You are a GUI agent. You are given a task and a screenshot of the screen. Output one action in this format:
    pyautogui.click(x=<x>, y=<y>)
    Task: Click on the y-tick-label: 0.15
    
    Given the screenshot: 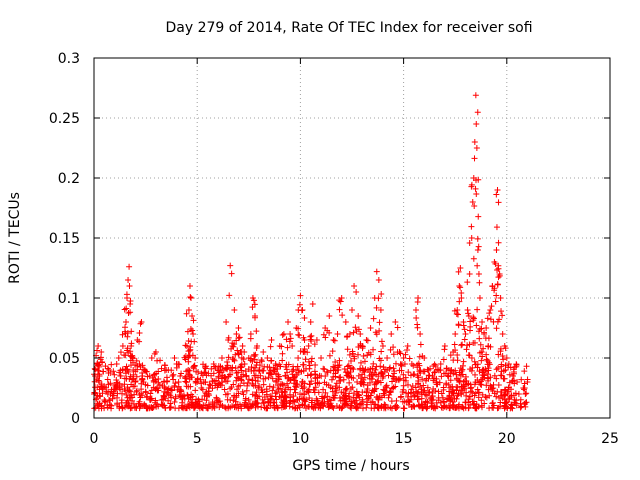 What is the action you would take?
    pyautogui.click(x=64, y=239)
    